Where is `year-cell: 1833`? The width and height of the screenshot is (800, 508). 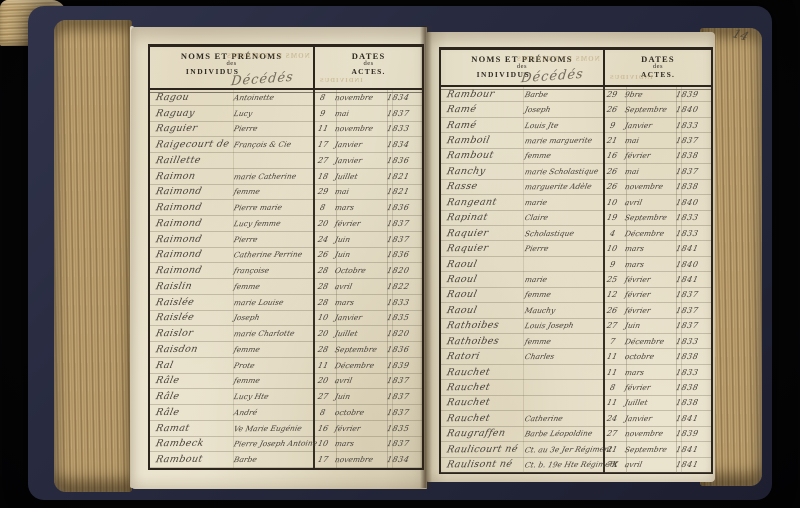 year-cell: 1833 is located at coordinates (404, 302).